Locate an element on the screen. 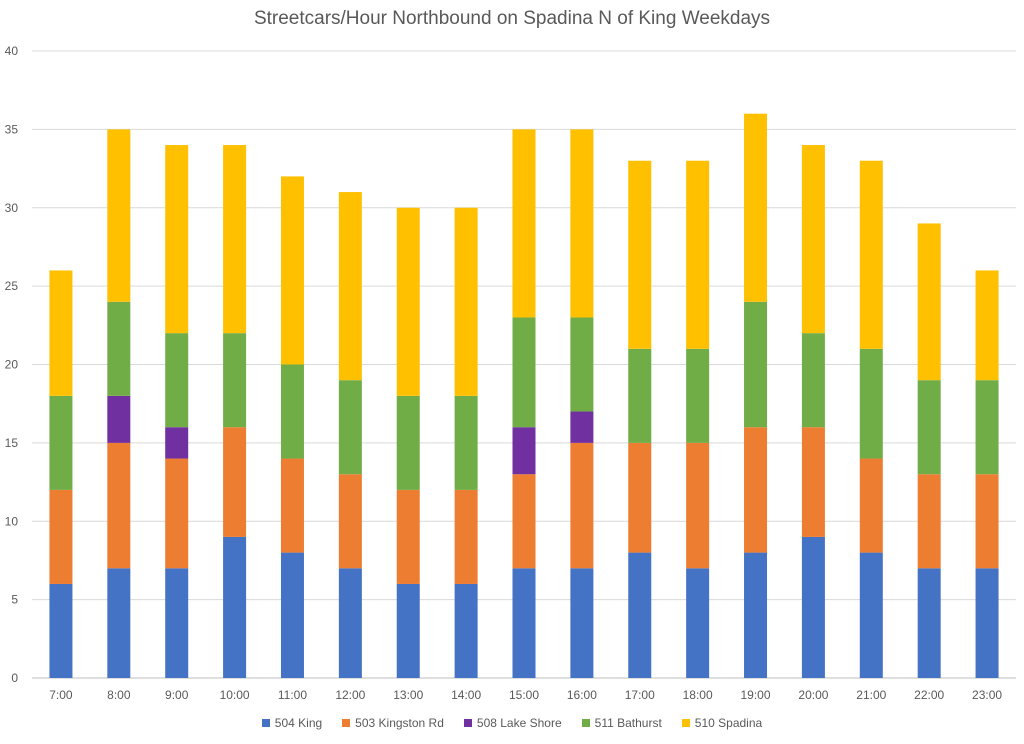 The height and width of the screenshot is (744, 1024). y-tick-label: 0 is located at coordinates (14, 678).